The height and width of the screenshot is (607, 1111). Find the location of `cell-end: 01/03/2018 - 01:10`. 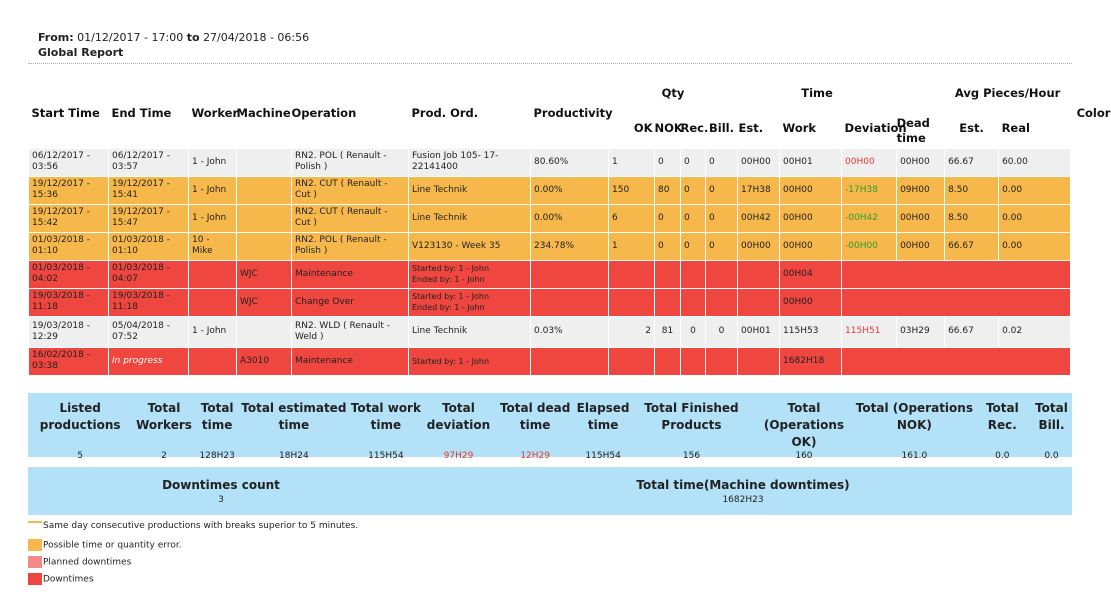

cell-end: 01/03/2018 - 01:10 is located at coordinates (148, 246).